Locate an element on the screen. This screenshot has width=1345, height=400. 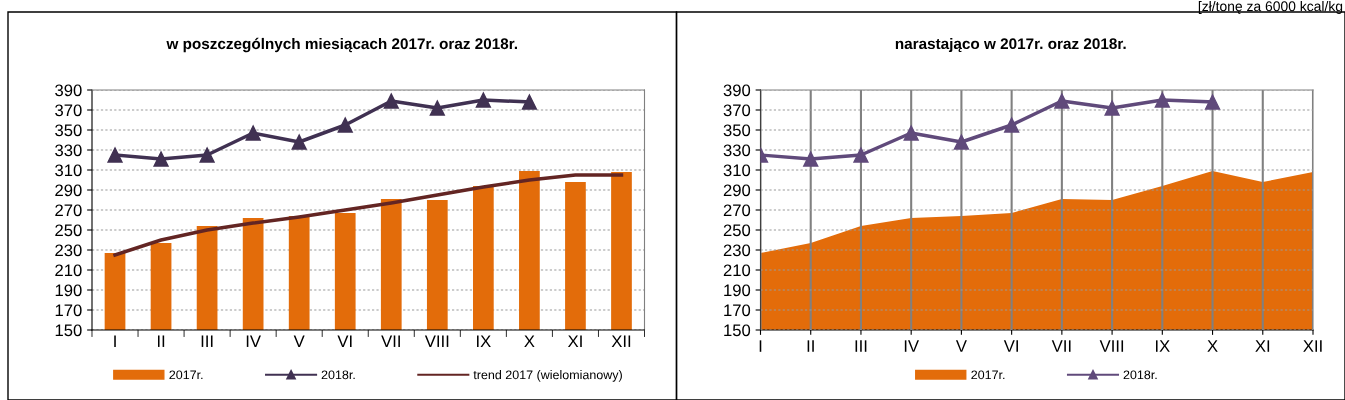
chart-title: w poszczególnych miesiącach 2017r. oraz 2018r. is located at coordinates (341, 45).